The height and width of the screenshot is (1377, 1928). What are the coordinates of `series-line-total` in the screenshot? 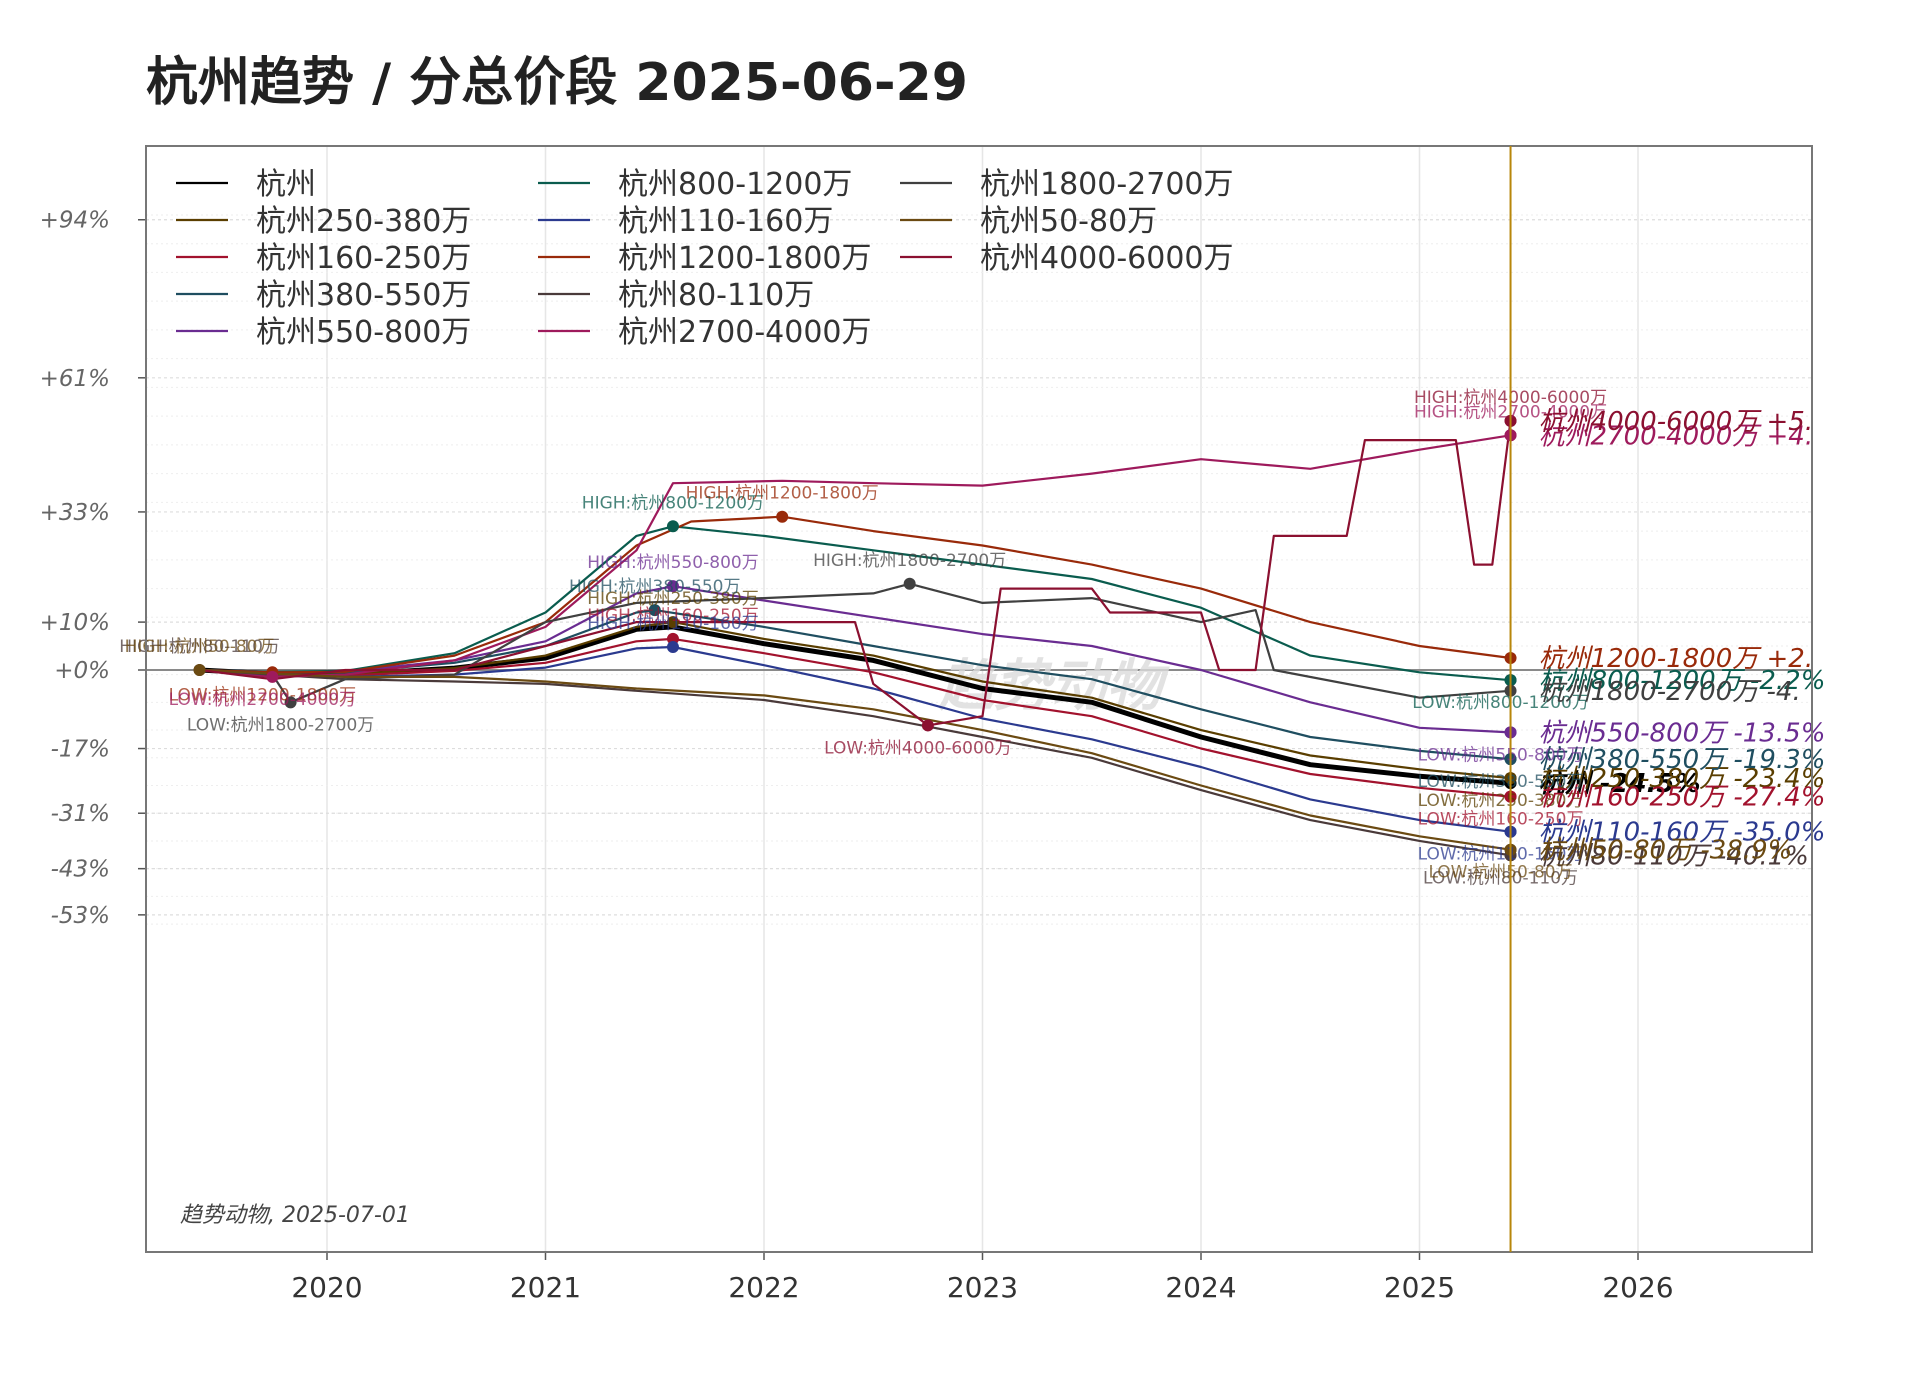 It's located at (855, 705).